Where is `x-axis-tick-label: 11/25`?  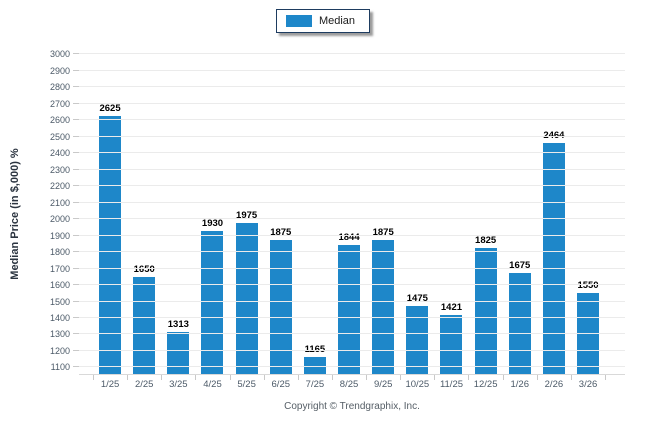 x-axis-tick-label: 11/25 is located at coordinates (451, 384).